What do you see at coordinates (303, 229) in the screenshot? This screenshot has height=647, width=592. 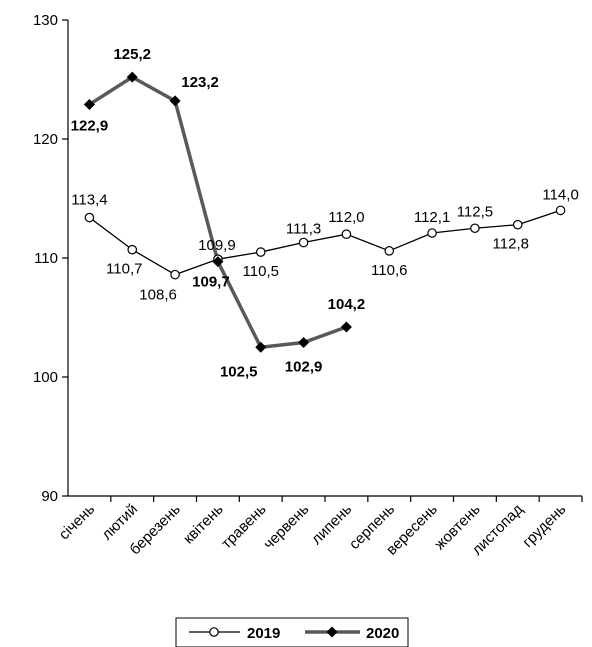 I see `series-2019-data-label: 111,3` at bounding box center [303, 229].